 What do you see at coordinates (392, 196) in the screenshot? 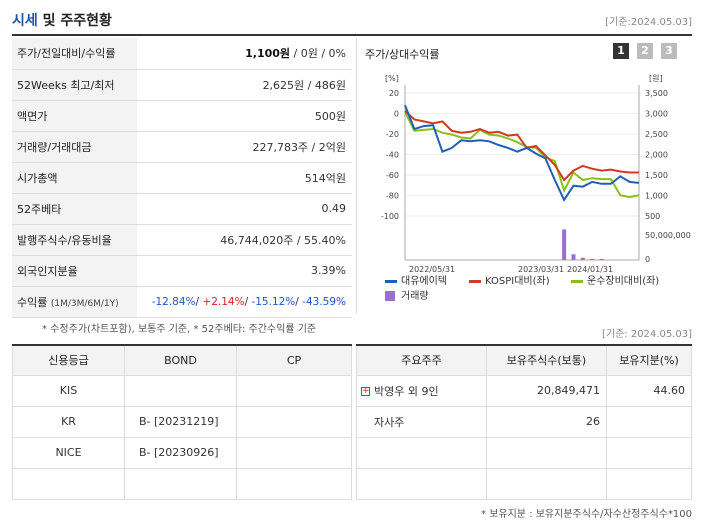
I see `left-tick-label: -80` at bounding box center [392, 196].